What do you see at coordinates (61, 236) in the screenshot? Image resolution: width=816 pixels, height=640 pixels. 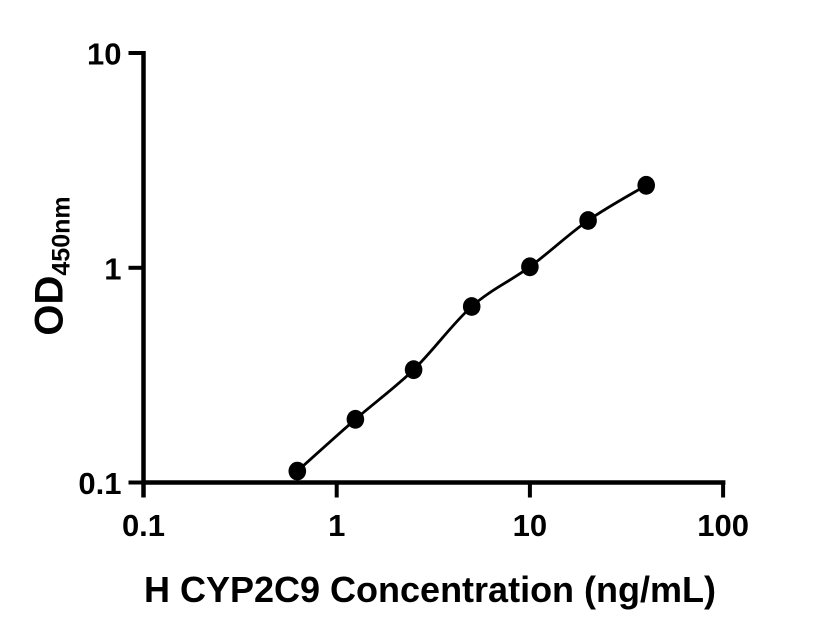 I see `y-axis-title-subscript: 450nm` at bounding box center [61, 236].